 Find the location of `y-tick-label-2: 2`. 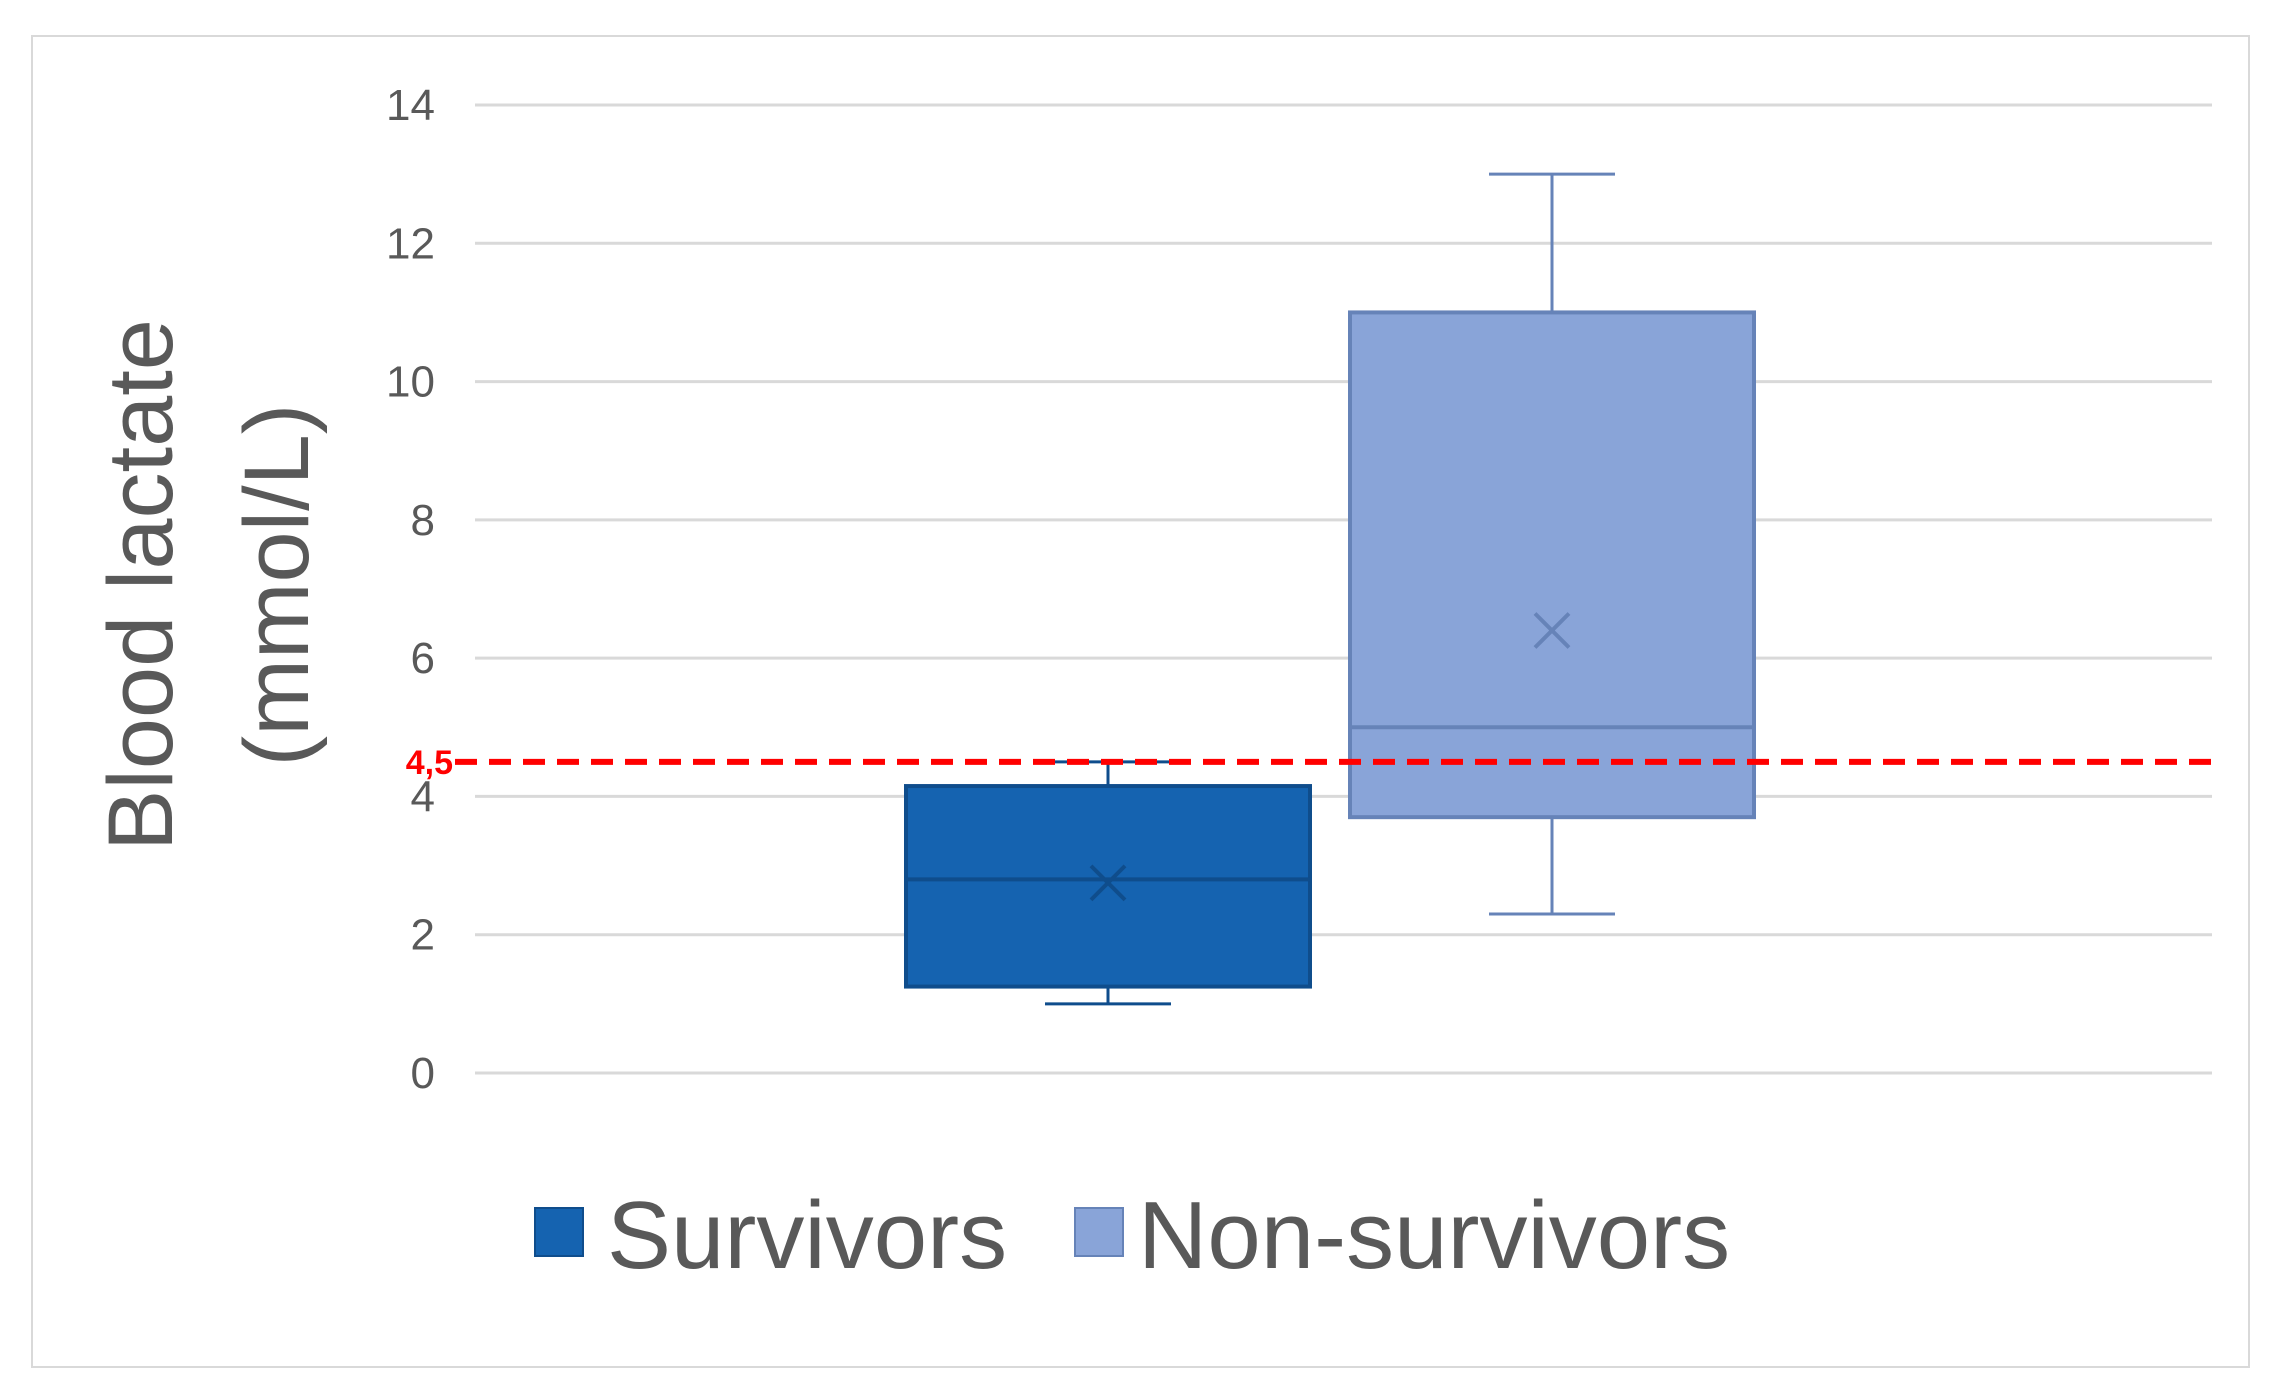

y-tick-label-2: 2 is located at coordinates (423, 935).